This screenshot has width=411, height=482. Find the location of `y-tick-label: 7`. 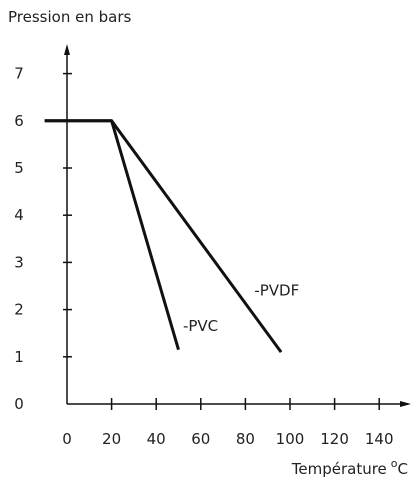

y-tick-label: 7 is located at coordinates (19, 74).